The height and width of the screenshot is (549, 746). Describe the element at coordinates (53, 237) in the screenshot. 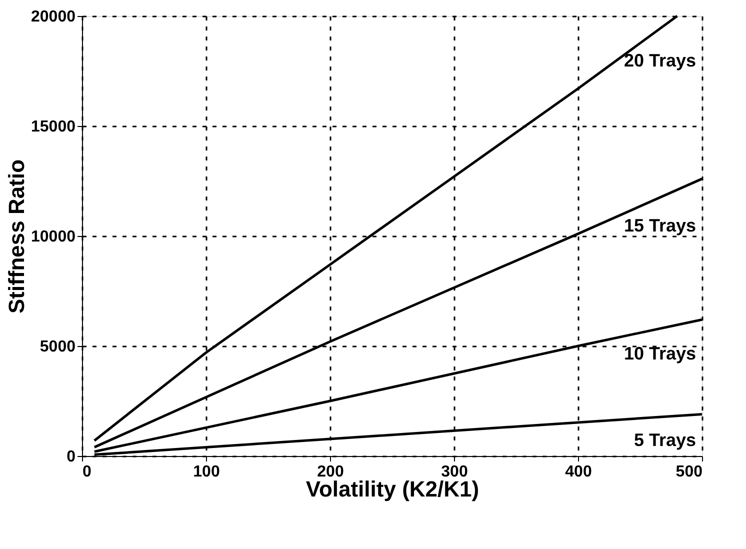

I see `y-tick-label: 10000` at that location.